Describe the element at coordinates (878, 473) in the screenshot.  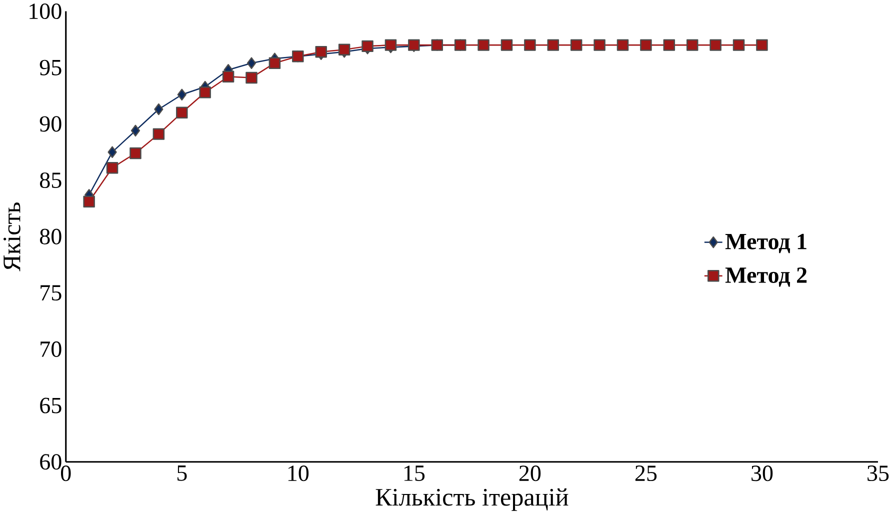
I see `x-tick-label: 35` at that location.